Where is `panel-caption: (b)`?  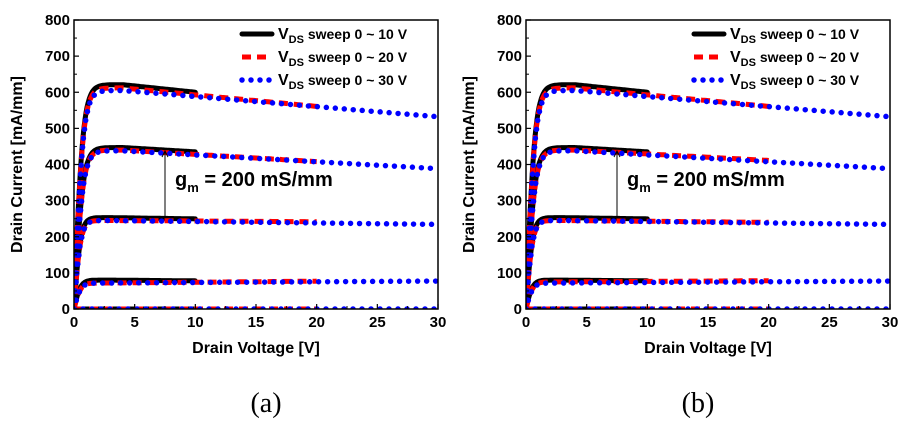
panel-caption: (b) is located at coordinates (698, 403).